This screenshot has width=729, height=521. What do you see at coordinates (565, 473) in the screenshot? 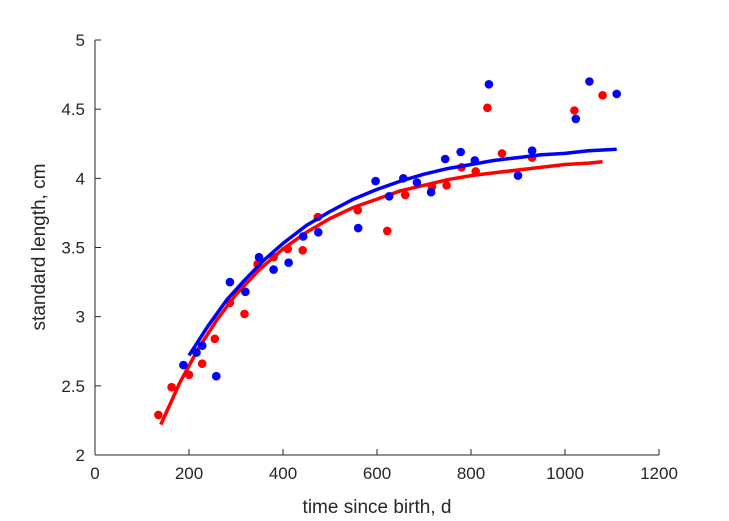
I see `x-tick-label: 1000` at bounding box center [565, 473].